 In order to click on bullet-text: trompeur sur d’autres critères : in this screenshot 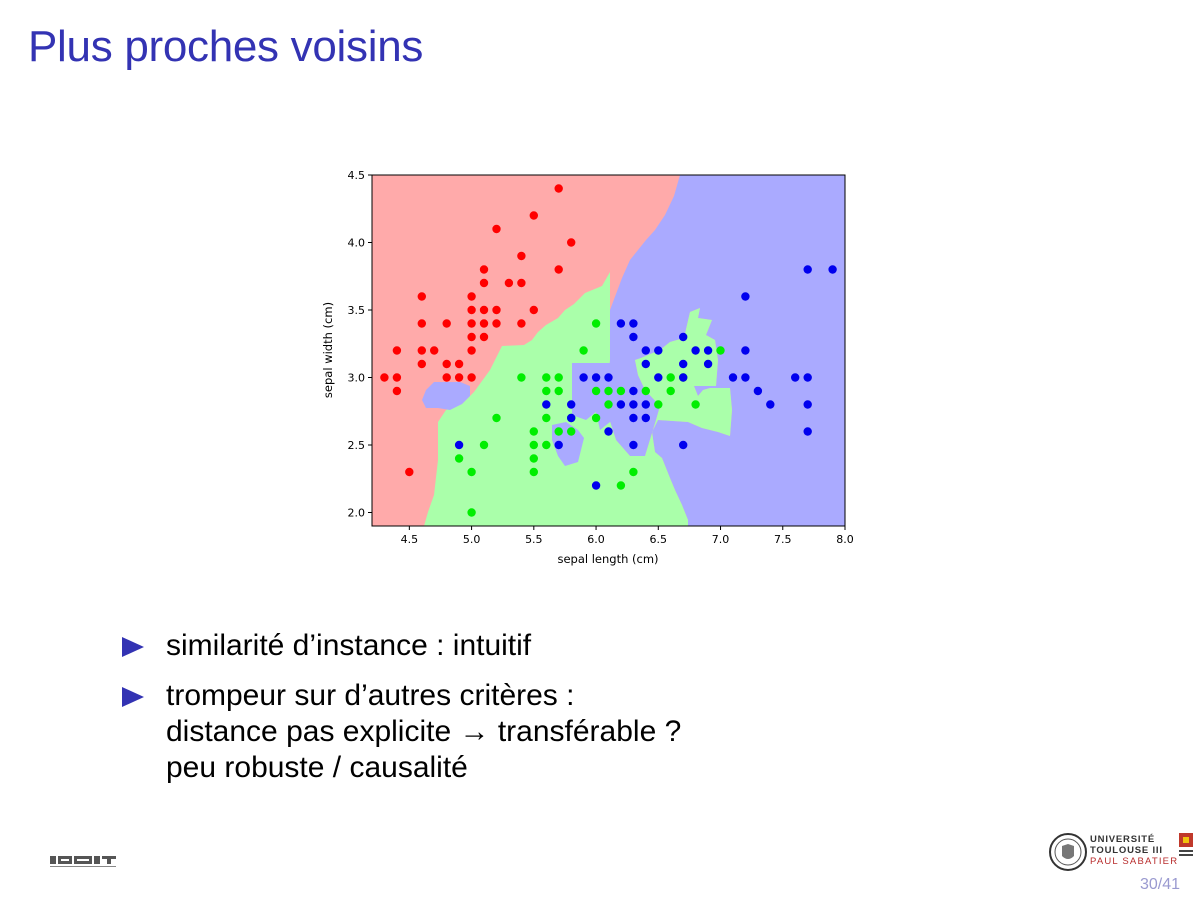, I will do `click(370, 695)`.